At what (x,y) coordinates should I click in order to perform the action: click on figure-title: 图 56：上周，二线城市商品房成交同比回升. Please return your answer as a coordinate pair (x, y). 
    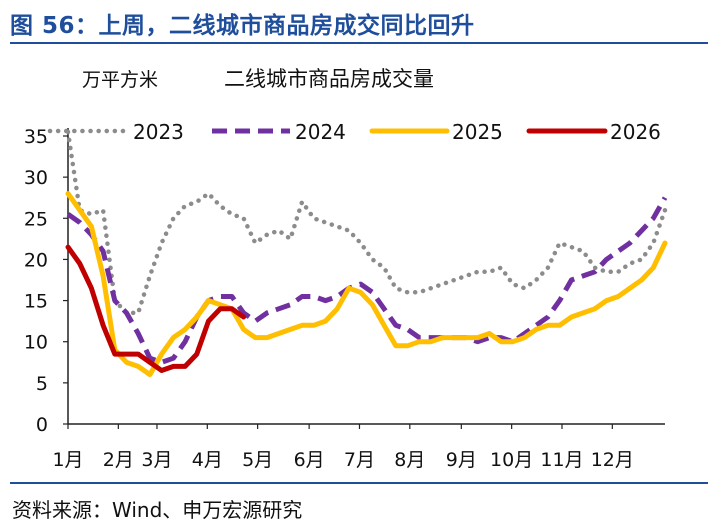
    Looking at the image, I should click on (242, 26).